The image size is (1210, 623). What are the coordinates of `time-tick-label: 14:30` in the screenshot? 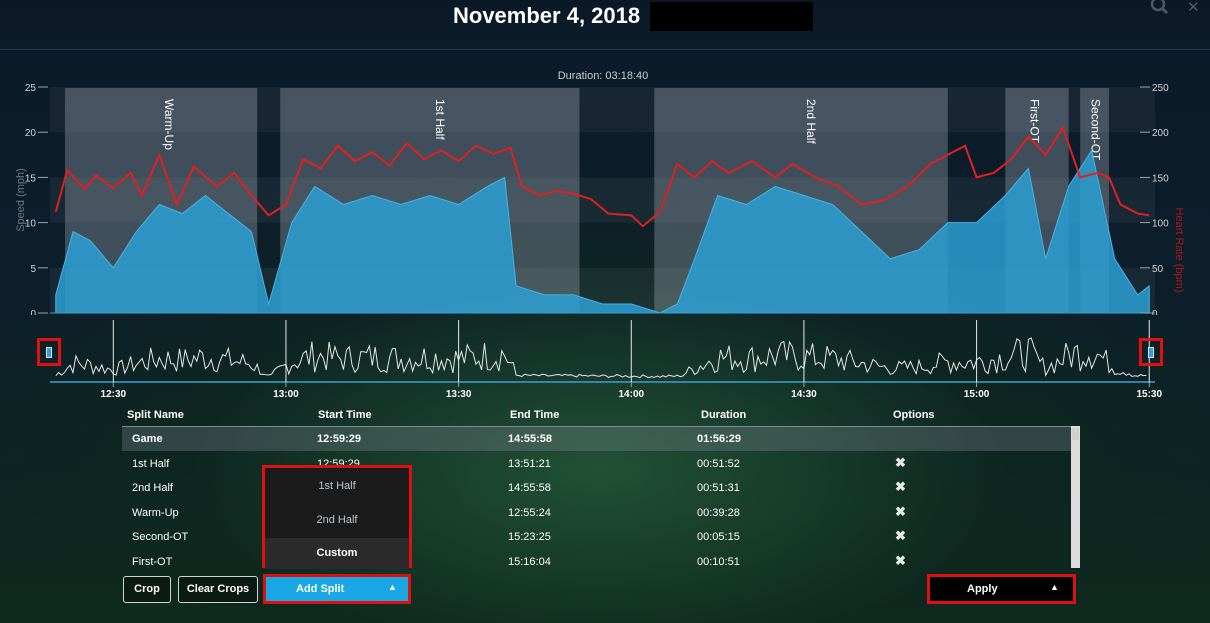 It's located at (804, 394).